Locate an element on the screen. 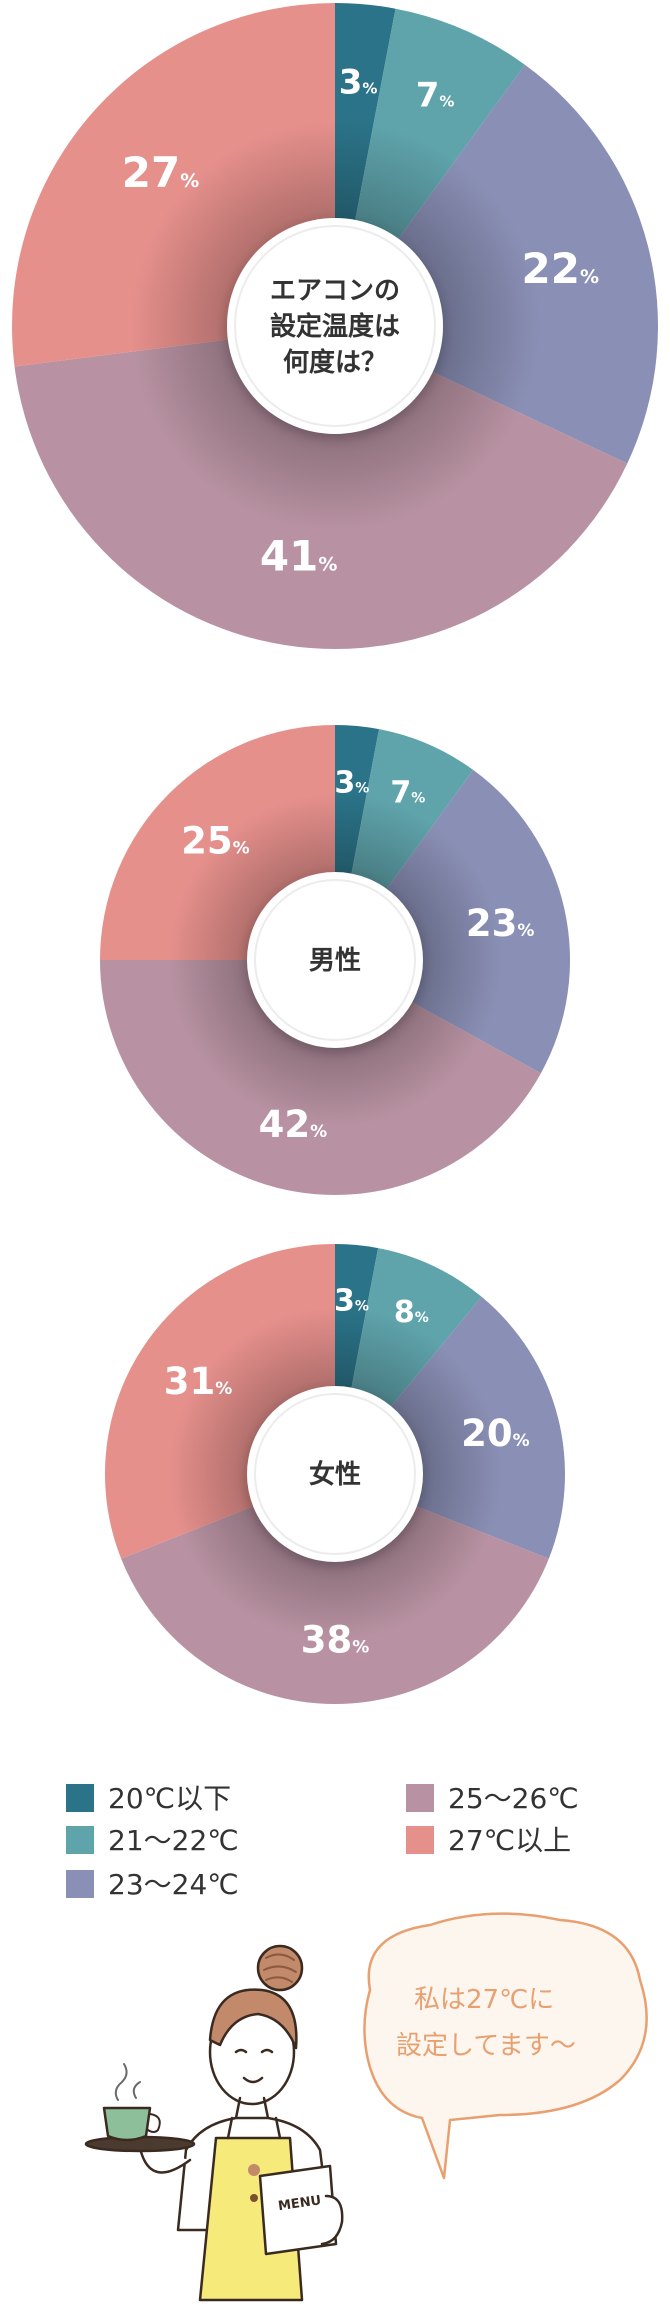 This screenshot has height=2308, width=670. center-label-overall-1: エアコンの is located at coordinates (335, 291).